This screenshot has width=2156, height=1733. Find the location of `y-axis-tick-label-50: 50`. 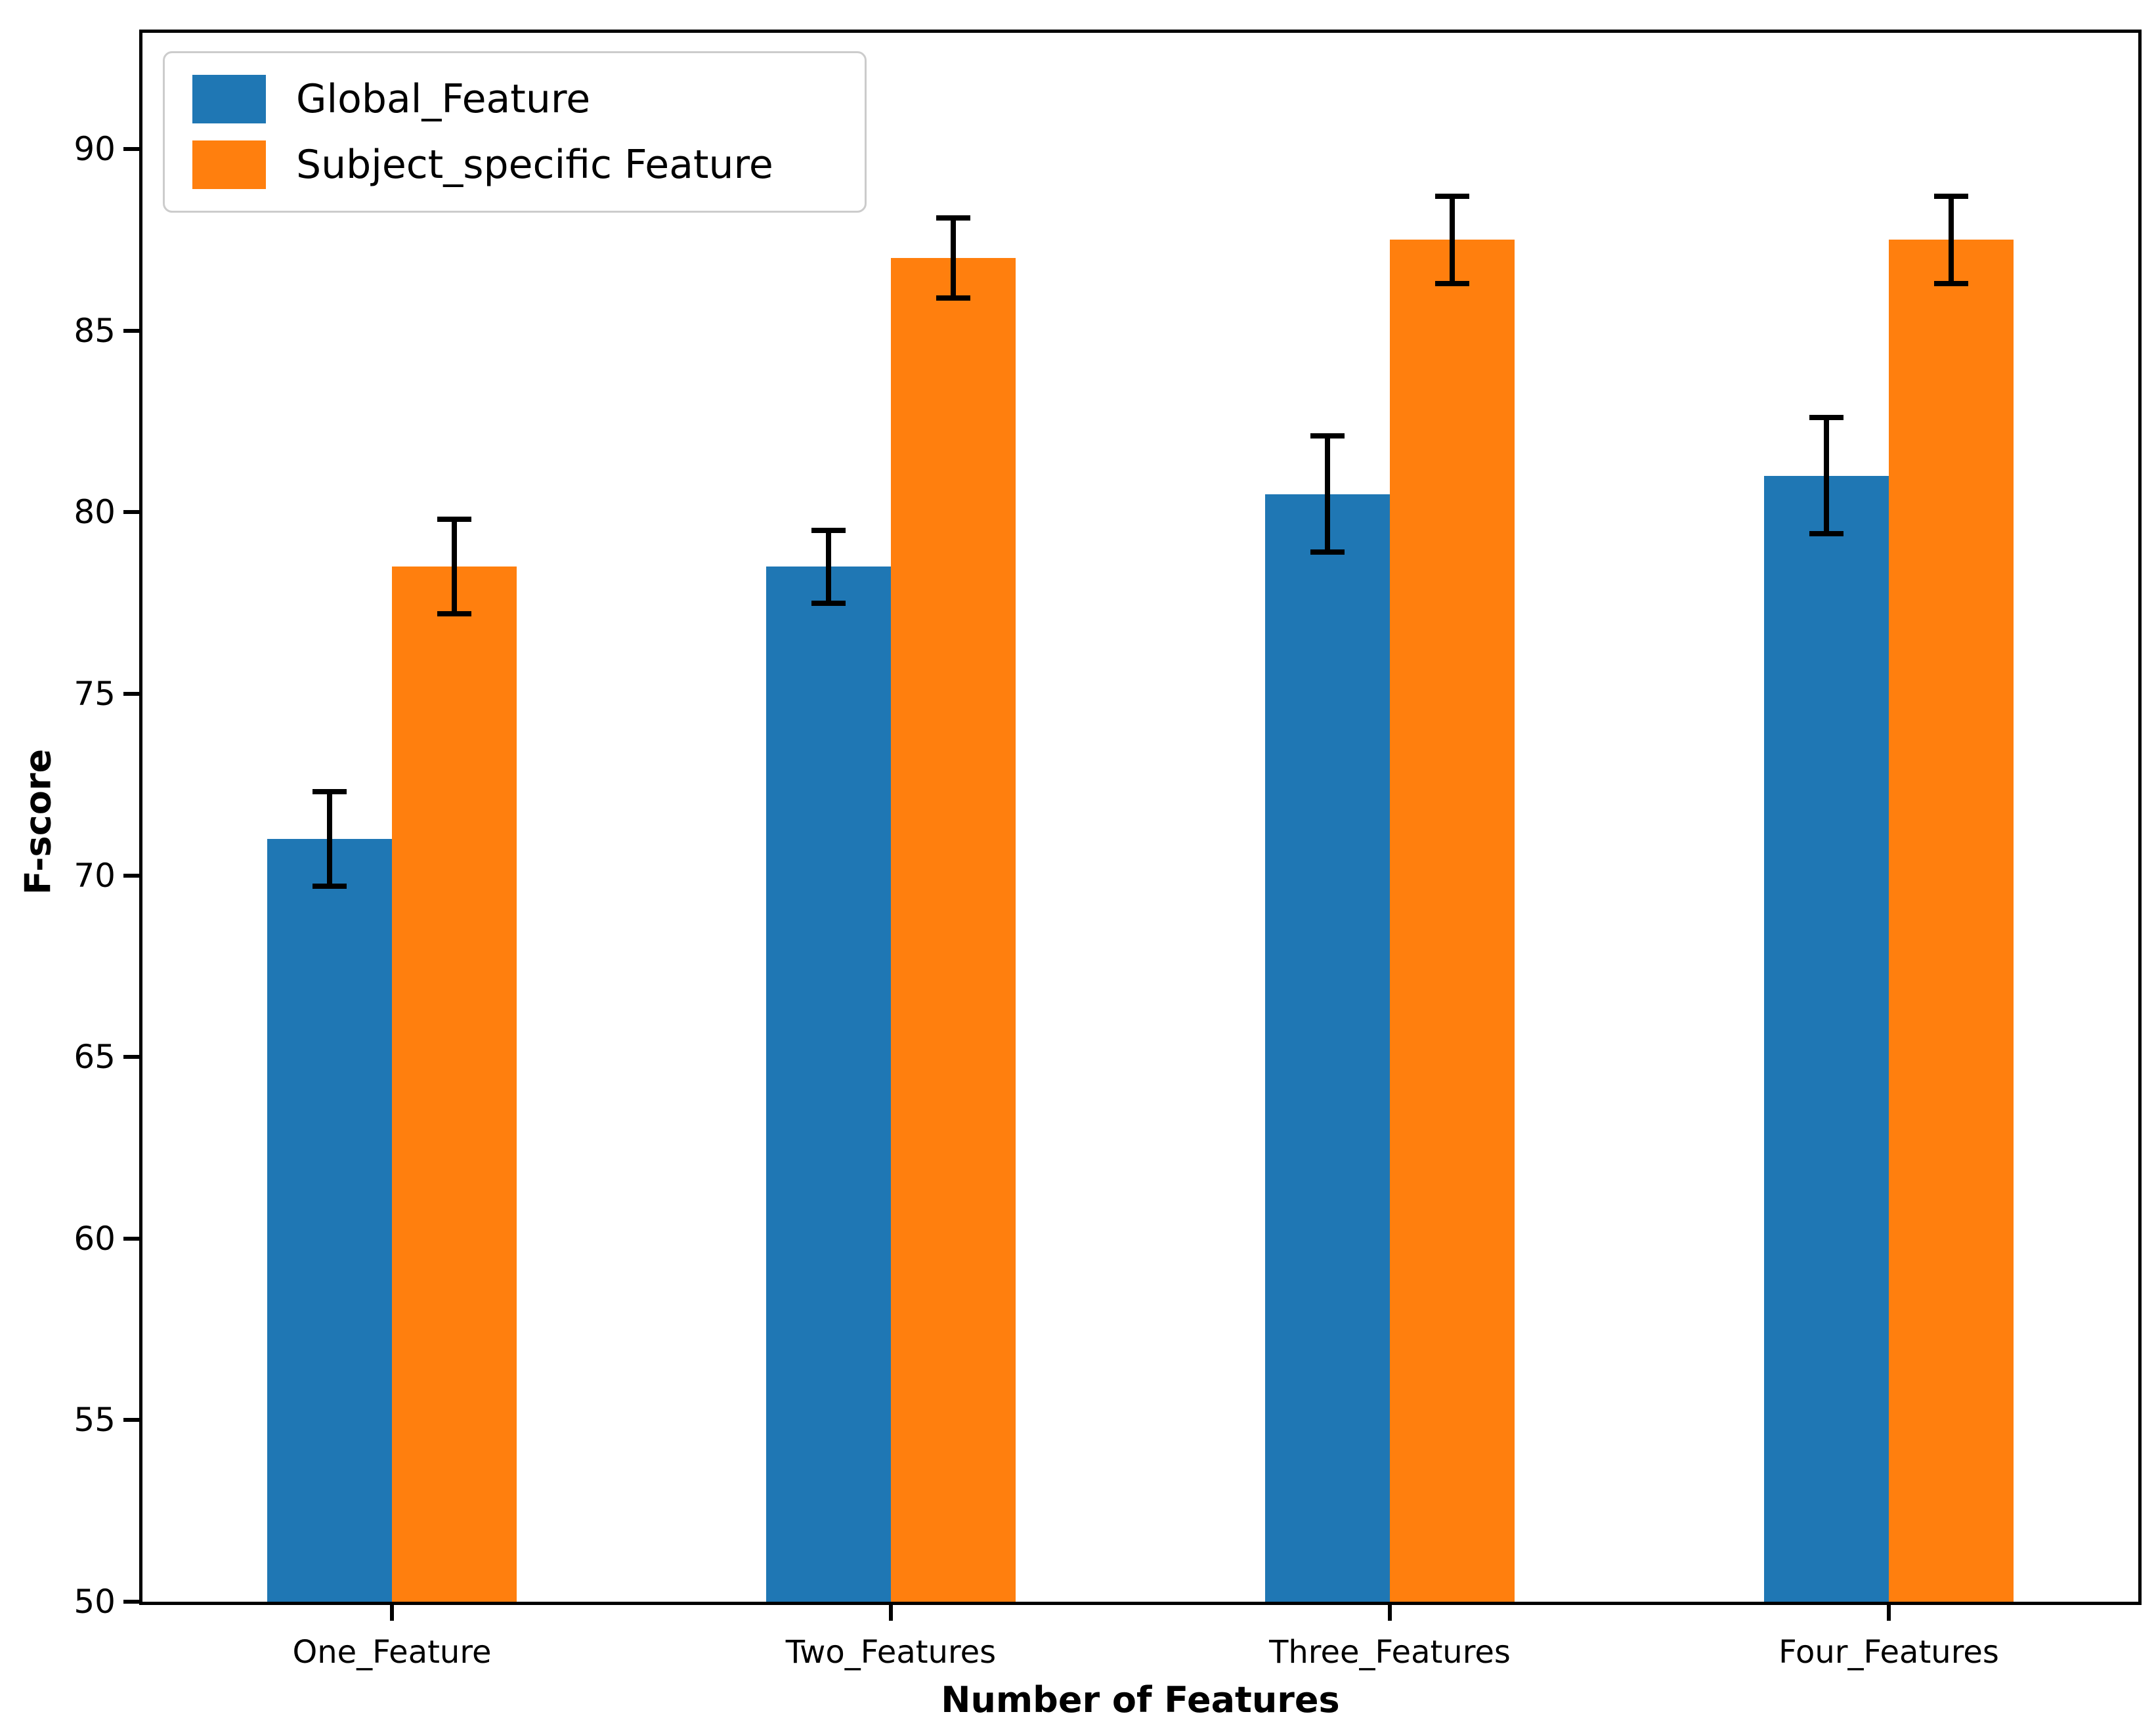

y-axis-tick-label-50: 50 is located at coordinates (95, 1602).